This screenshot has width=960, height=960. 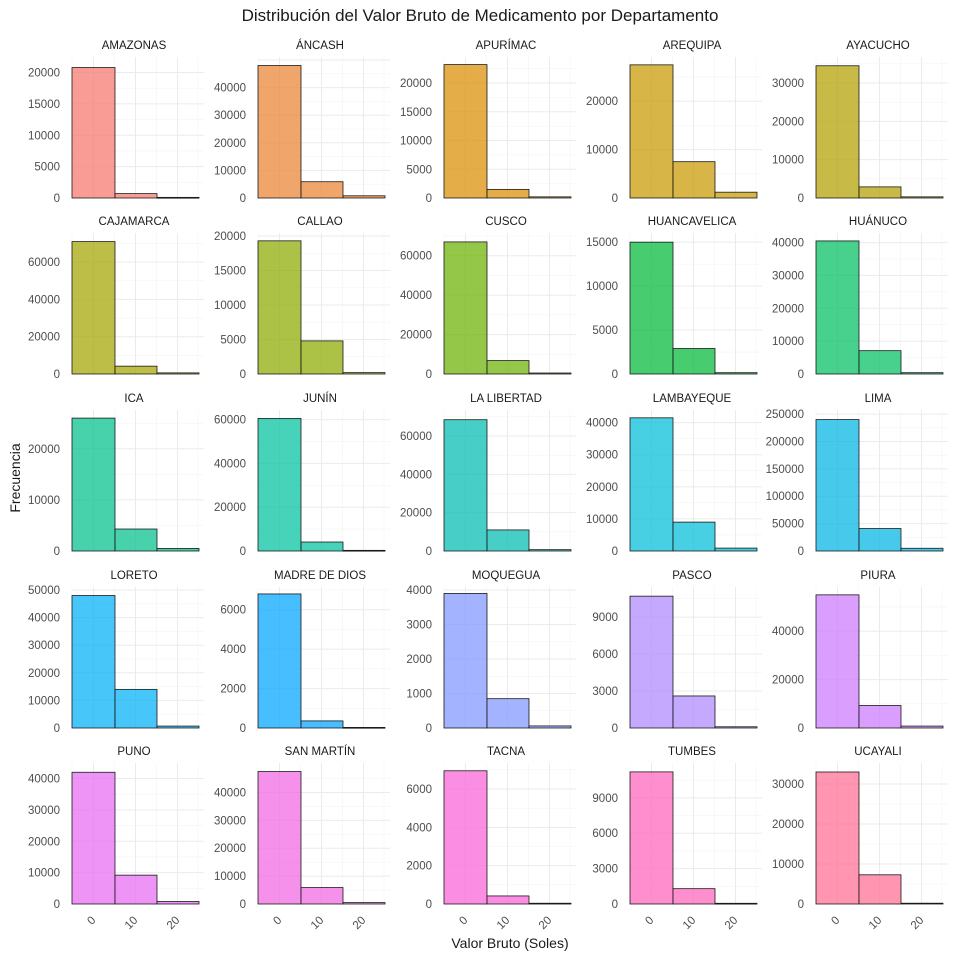 What do you see at coordinates (419, 828) in the screenshot?
I see `y-tick-label: 4000` at bounding box center [419, 828].